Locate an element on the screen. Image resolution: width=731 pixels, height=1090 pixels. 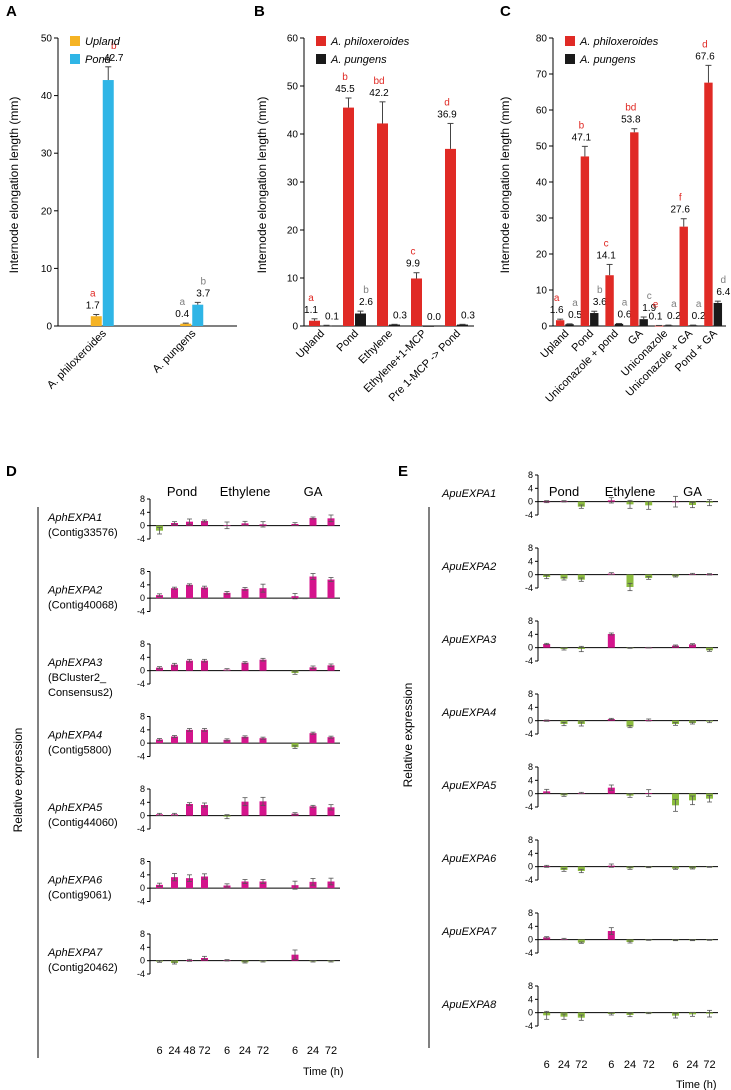
panel-c-sig-label-0-1: b is located at coordinates (582, 125).